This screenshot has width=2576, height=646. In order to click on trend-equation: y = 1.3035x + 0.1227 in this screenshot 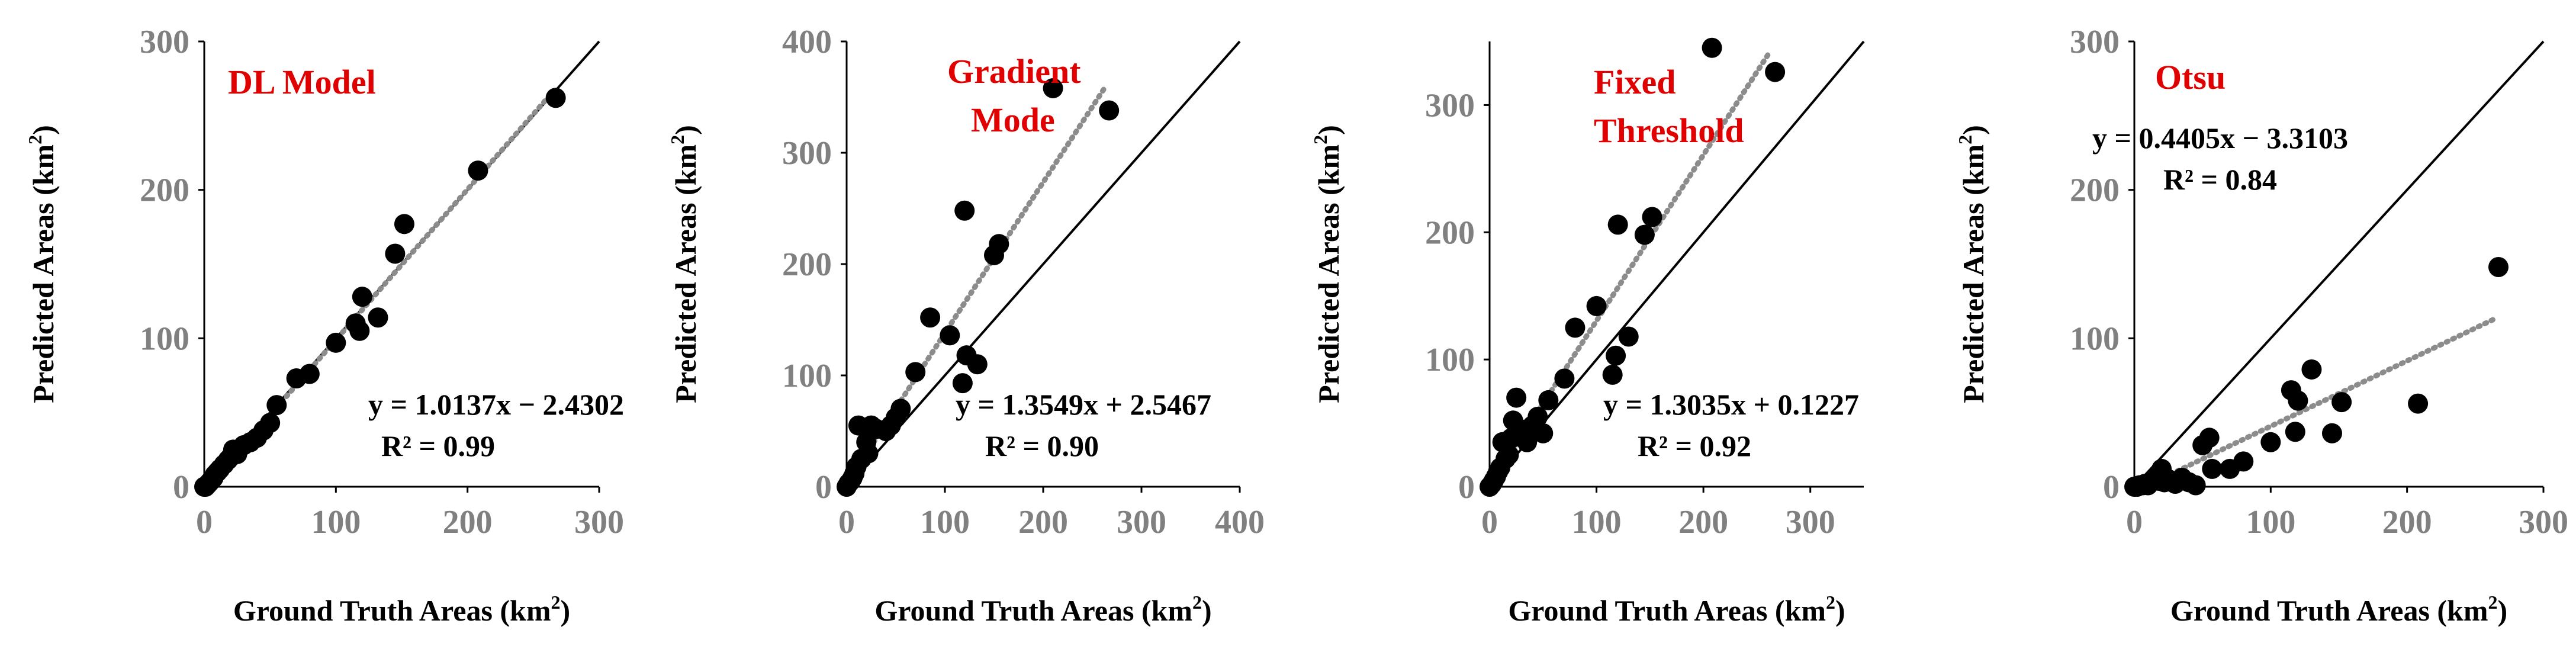, I will do `click(1731, 404)`.